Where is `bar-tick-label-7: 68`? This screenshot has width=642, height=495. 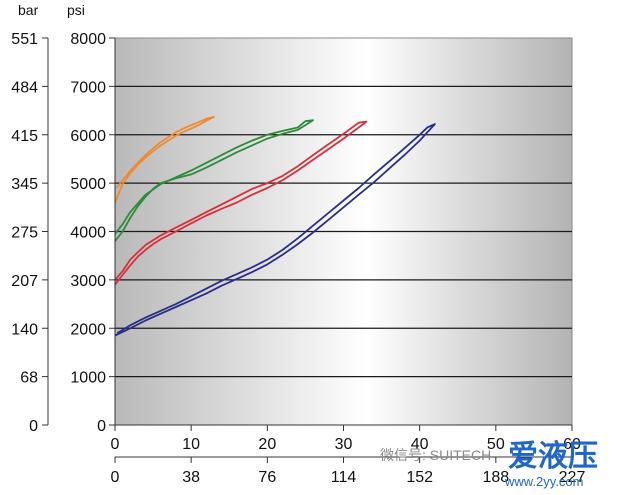
bar-tick-label-7: 68 is located at coordinates (29, 378).